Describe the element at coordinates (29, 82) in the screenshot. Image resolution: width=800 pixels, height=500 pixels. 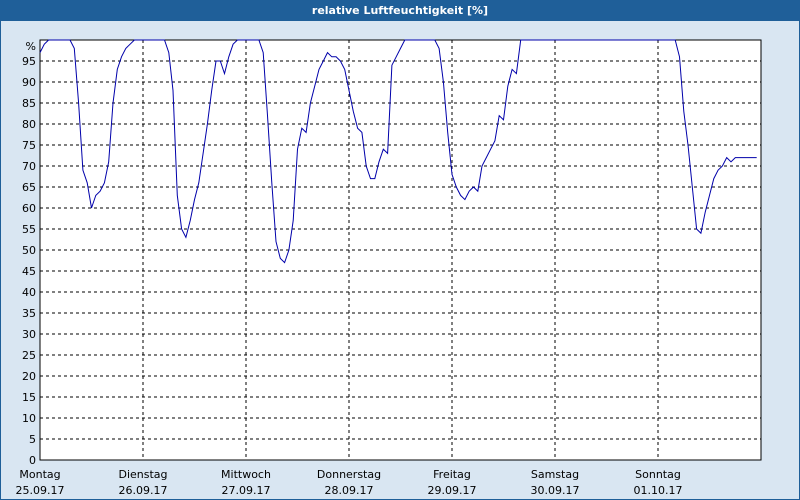
I see `y-tick-label: 90` at that location.